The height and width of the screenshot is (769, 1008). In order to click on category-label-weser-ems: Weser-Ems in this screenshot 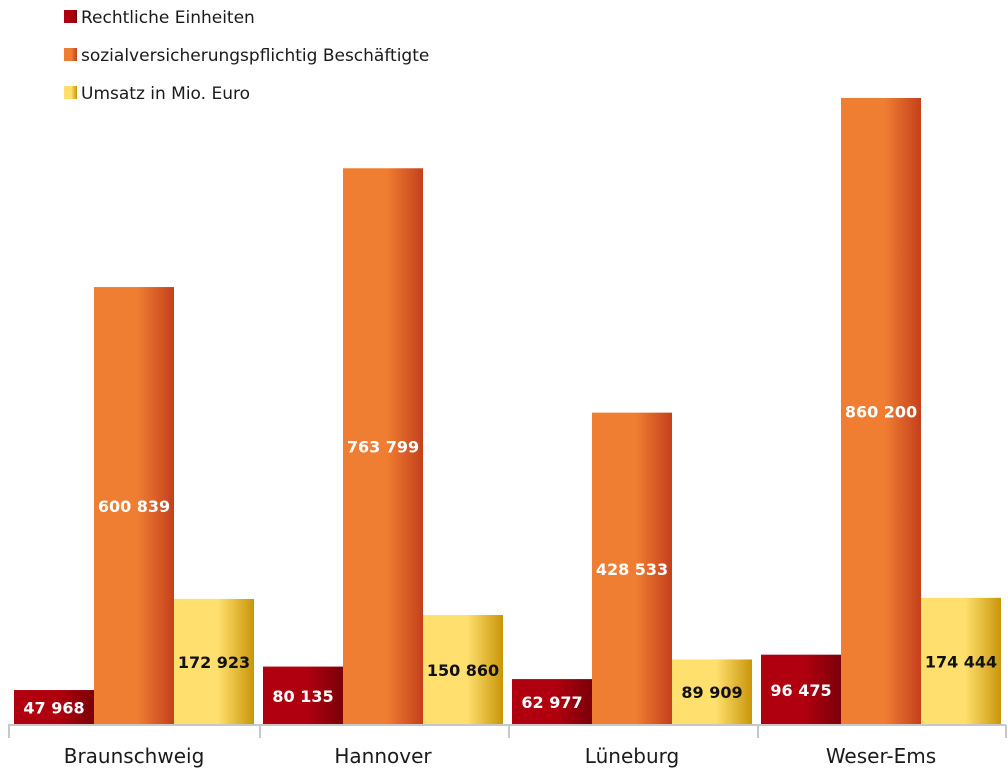, I will do `click(881, 756)`.